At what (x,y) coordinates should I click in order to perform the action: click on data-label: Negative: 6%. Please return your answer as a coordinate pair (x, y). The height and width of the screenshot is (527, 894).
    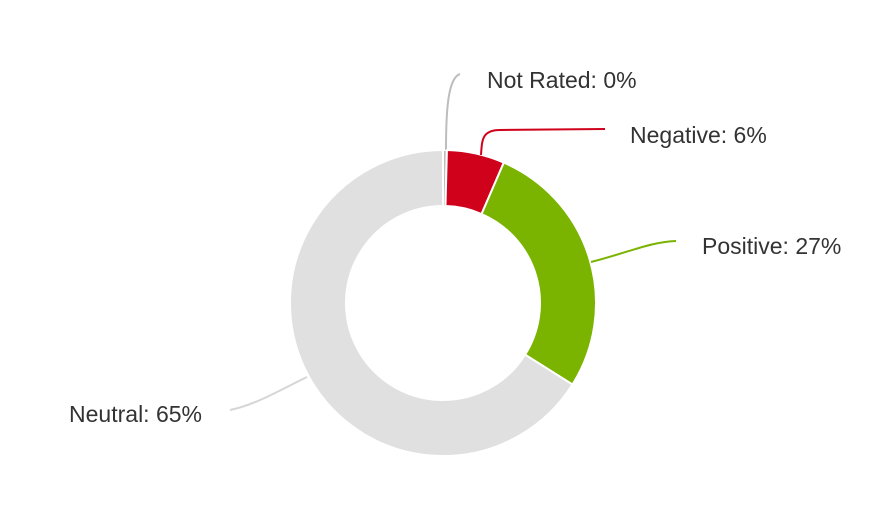
    Looking at the image, I should click on (698, 135).